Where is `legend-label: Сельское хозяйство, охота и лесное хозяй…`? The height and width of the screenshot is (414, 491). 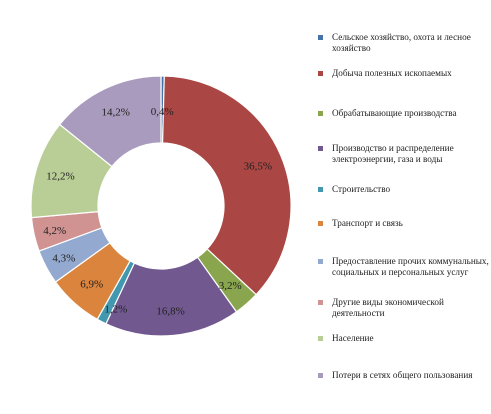
legend-label: Сельское хозяйство, охота и лесное хозяй… is located at coordinates (401, 42).